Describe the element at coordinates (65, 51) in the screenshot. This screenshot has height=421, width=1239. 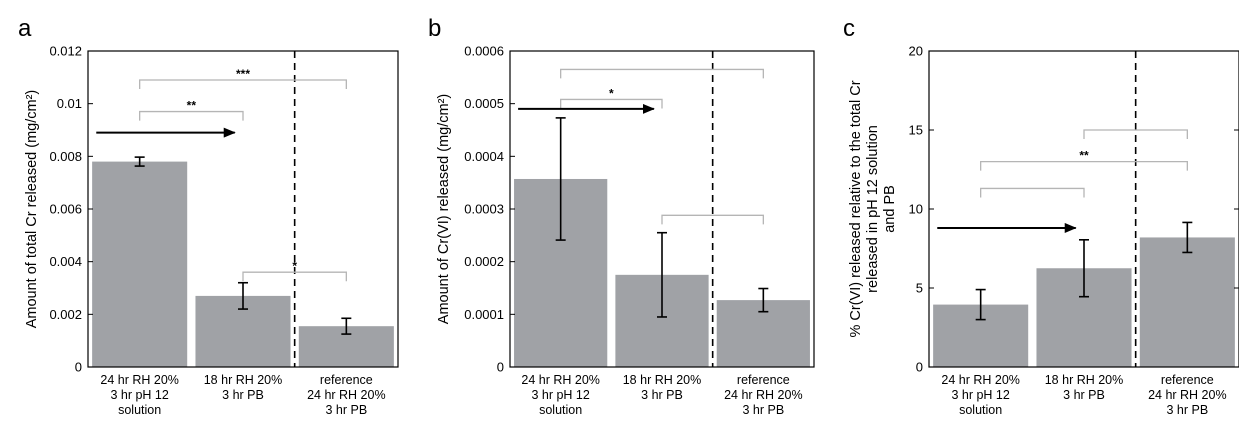
I see `y-tick-label: 0.012` at that location.